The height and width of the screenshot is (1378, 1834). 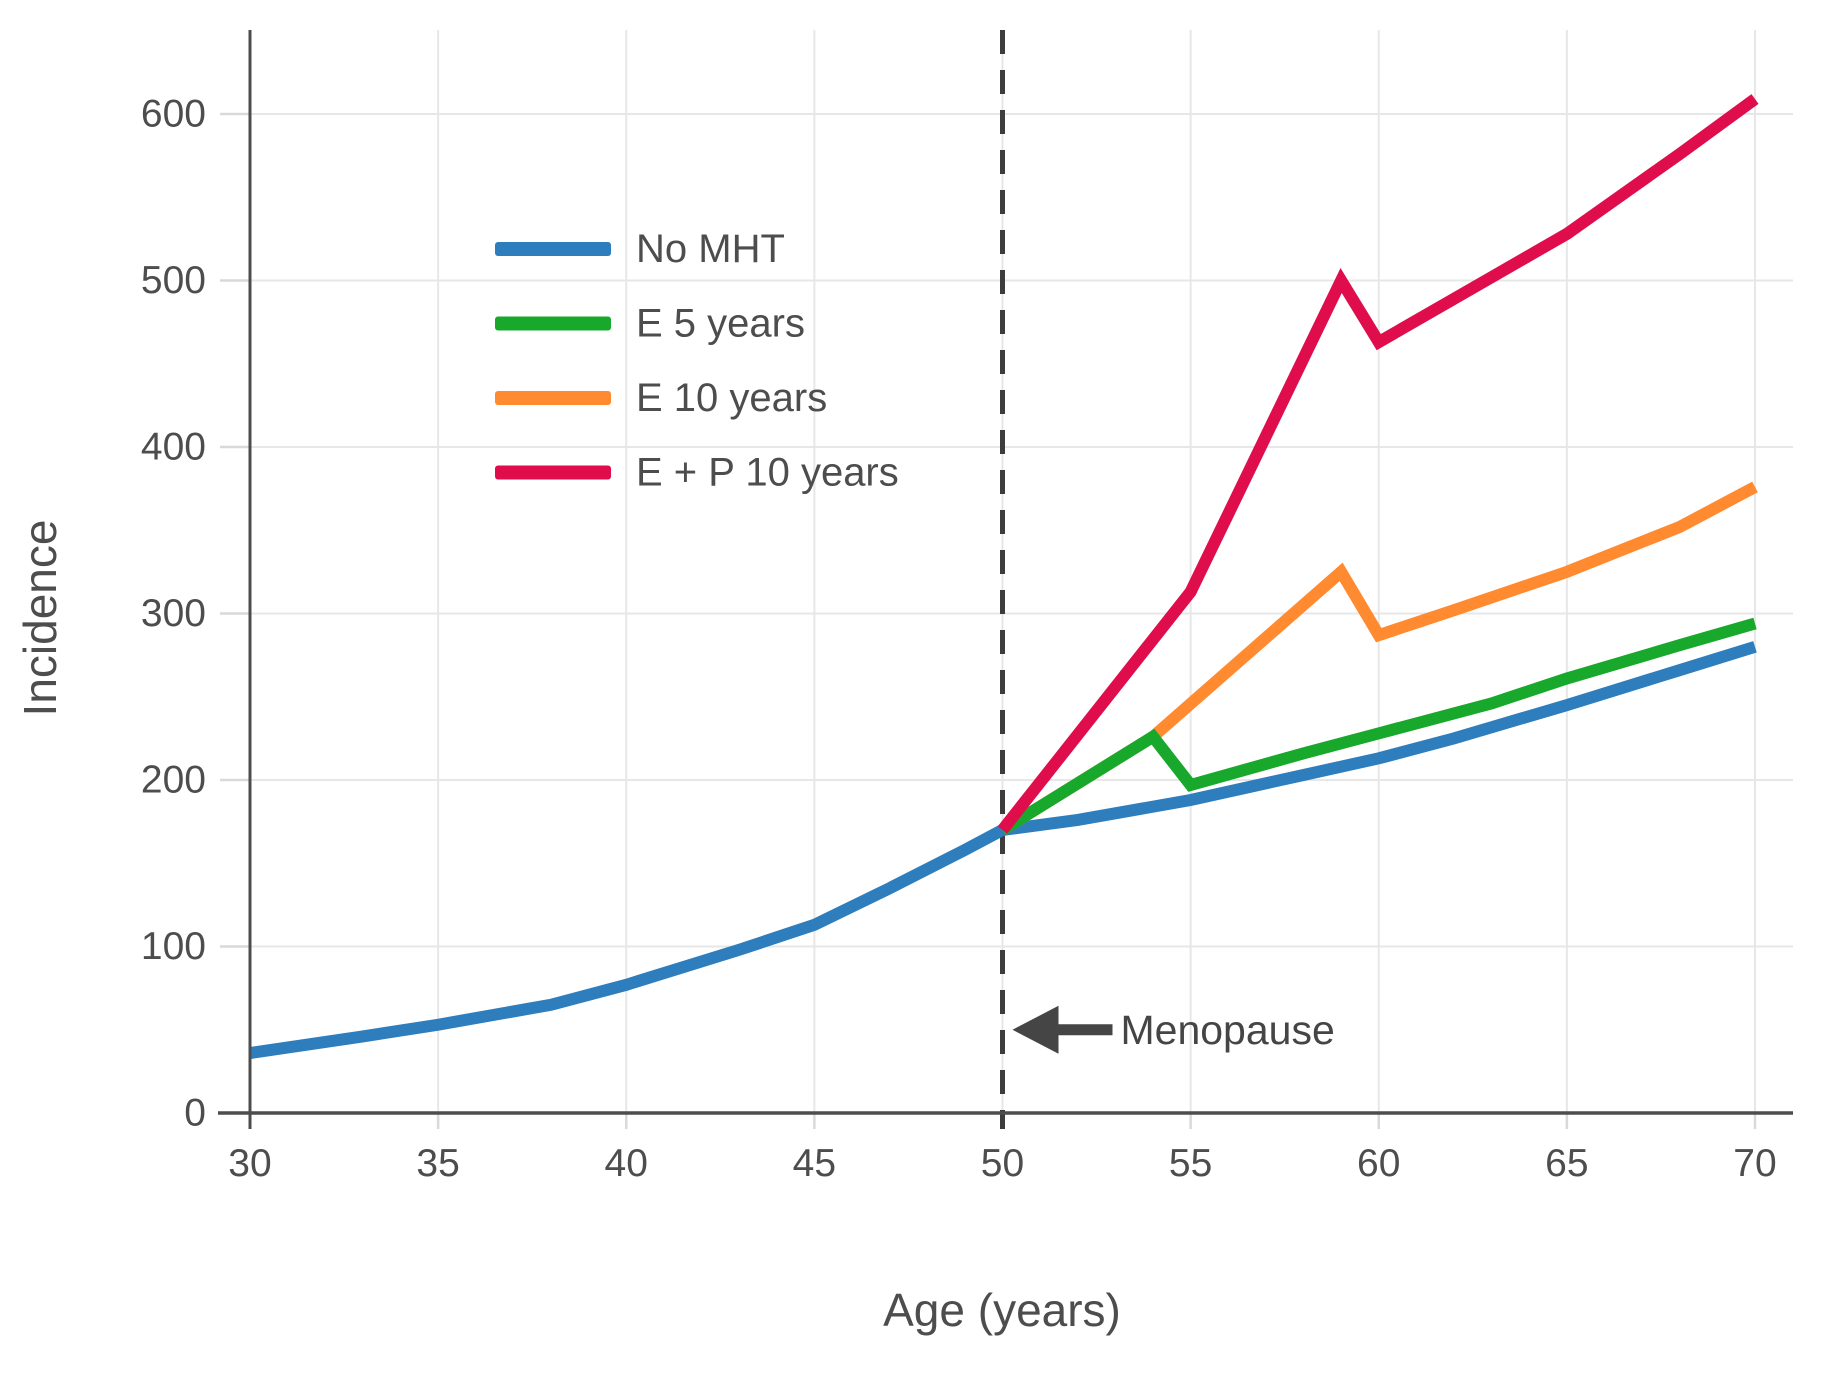 What do you see at coordinates (1754, 1163) in the screenshot?
I see `x-tick-label: 70` at bounding box center [1754, 1163].